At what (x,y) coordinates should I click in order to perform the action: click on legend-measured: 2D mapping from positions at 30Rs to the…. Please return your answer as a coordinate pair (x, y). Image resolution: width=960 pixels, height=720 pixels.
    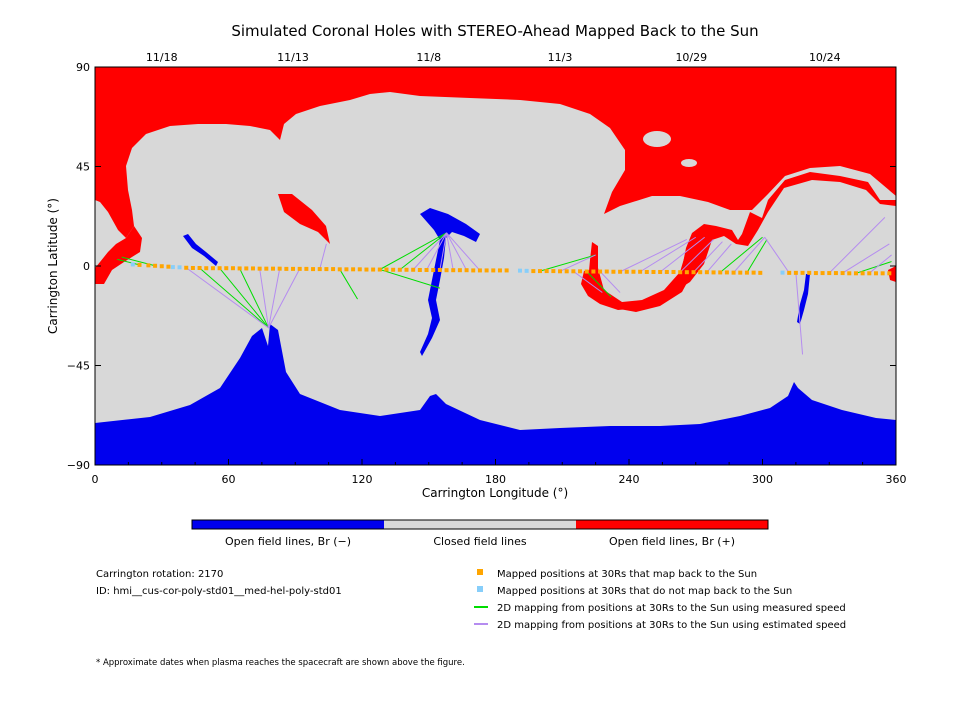
    Looking at the image, I should click on (671, 608).